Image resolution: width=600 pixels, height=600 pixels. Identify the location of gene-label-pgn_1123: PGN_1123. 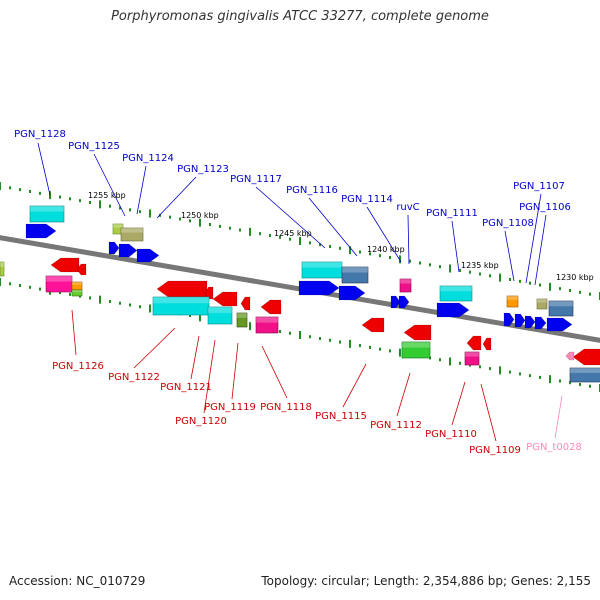
(203, 169).